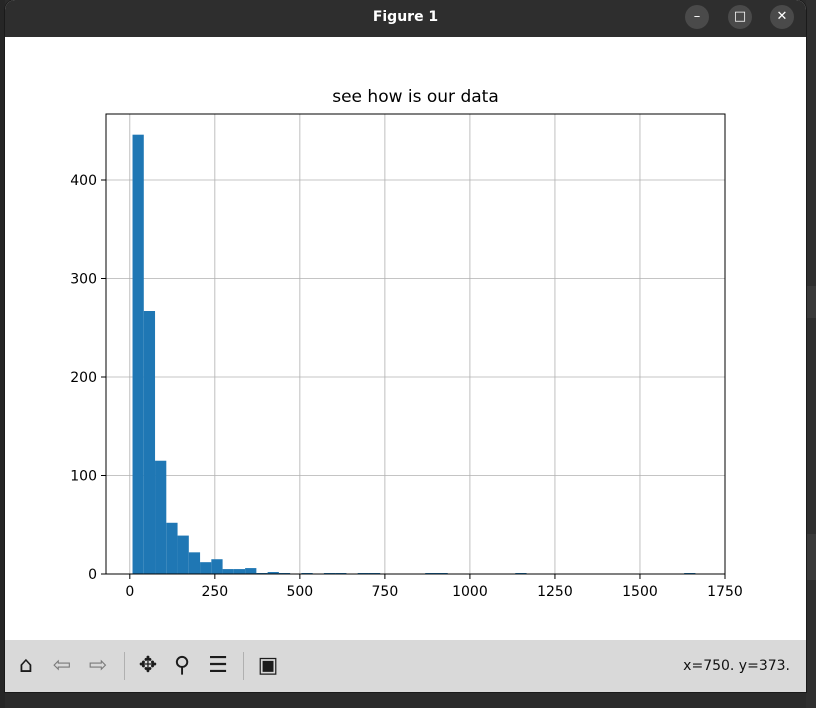 This screenshot has width=816, height=708. I want to click on x-tick-label: 1750, so click(725, 592).